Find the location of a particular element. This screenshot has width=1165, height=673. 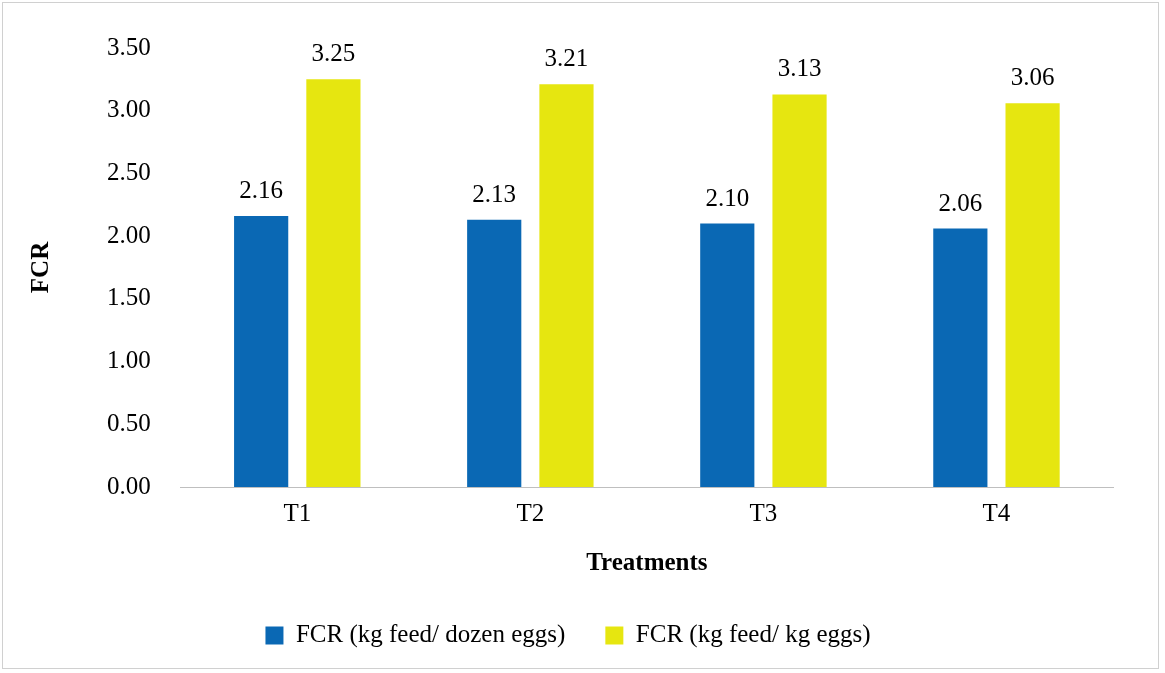

data-label: 3.21 is located at coordinates (566, 58).